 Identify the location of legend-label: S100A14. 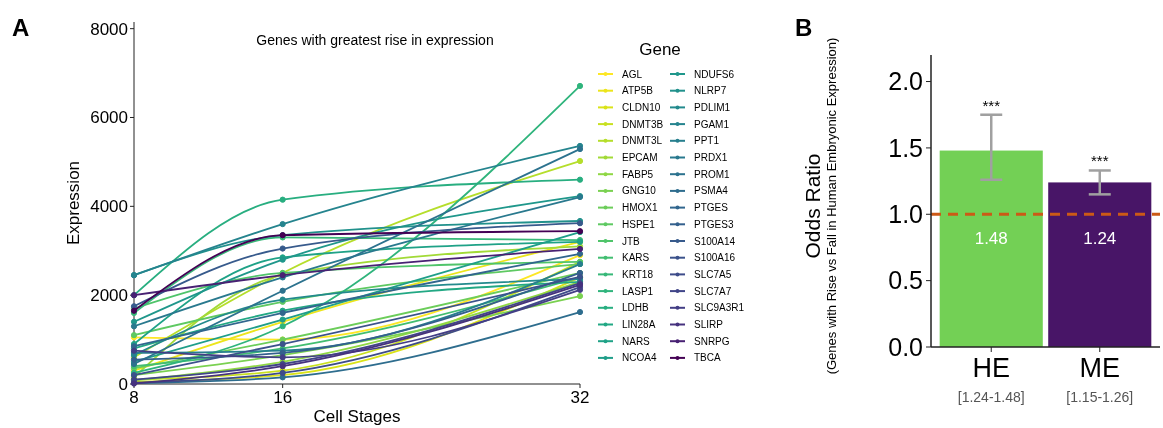
(715, 241).